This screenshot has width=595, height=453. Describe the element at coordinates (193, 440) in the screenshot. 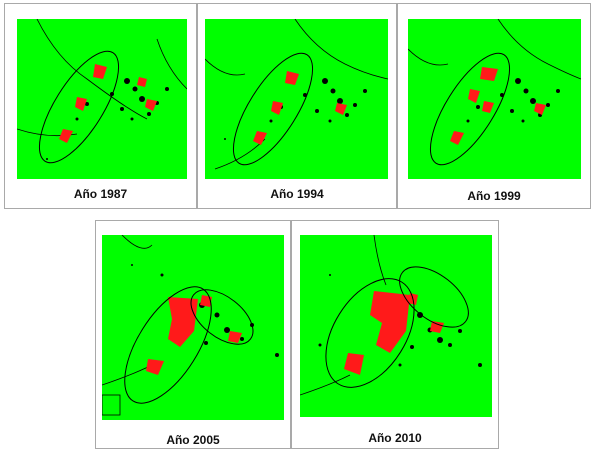

I see `panel-caption: Año 2005` at that location.